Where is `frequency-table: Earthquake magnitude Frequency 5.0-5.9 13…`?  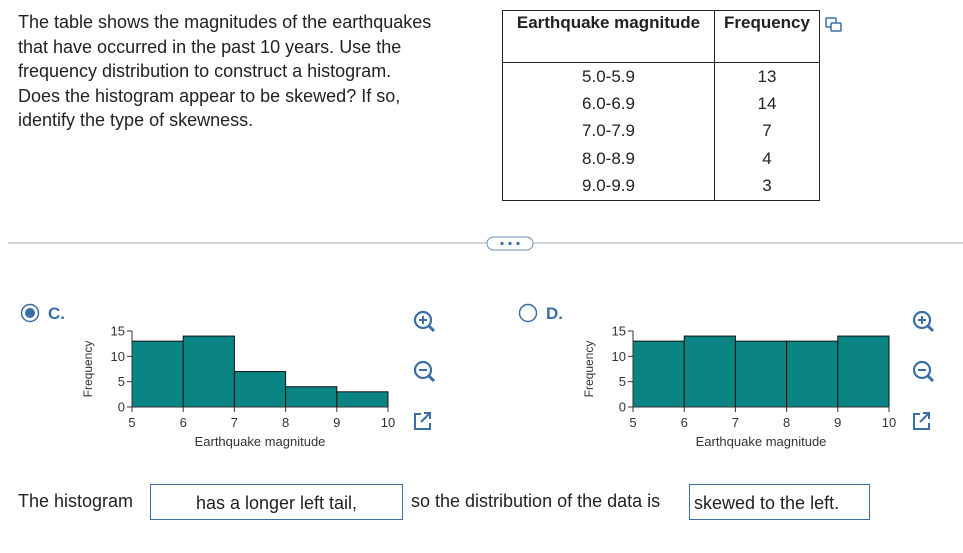
frequency-table: Earthquake magnitude Frequency 5.0-5.9 13… is located at coordinates (661, 105).